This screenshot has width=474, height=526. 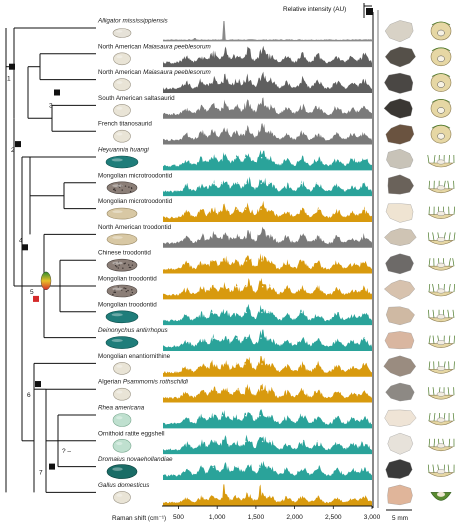 What do you see at coordinates (131, 433) in the screenshot?
I see `taxon-label: Ornithoid ratite eggshell` at bounding box center [131, 433].